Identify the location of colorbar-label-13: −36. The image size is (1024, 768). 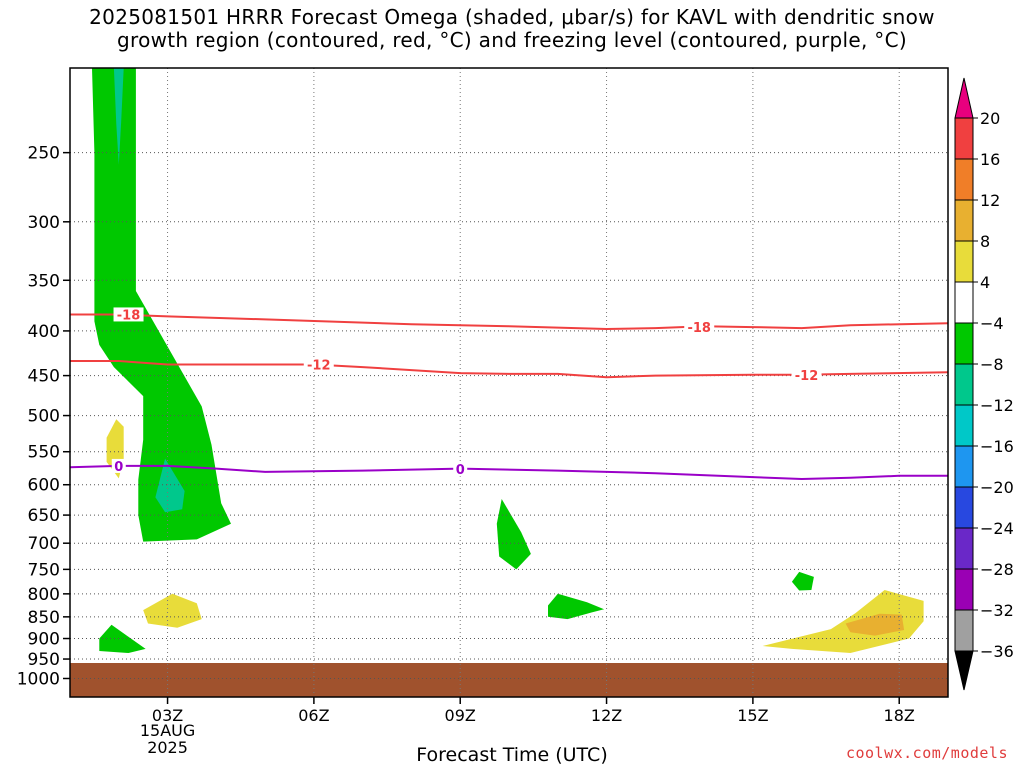
(997, 651).